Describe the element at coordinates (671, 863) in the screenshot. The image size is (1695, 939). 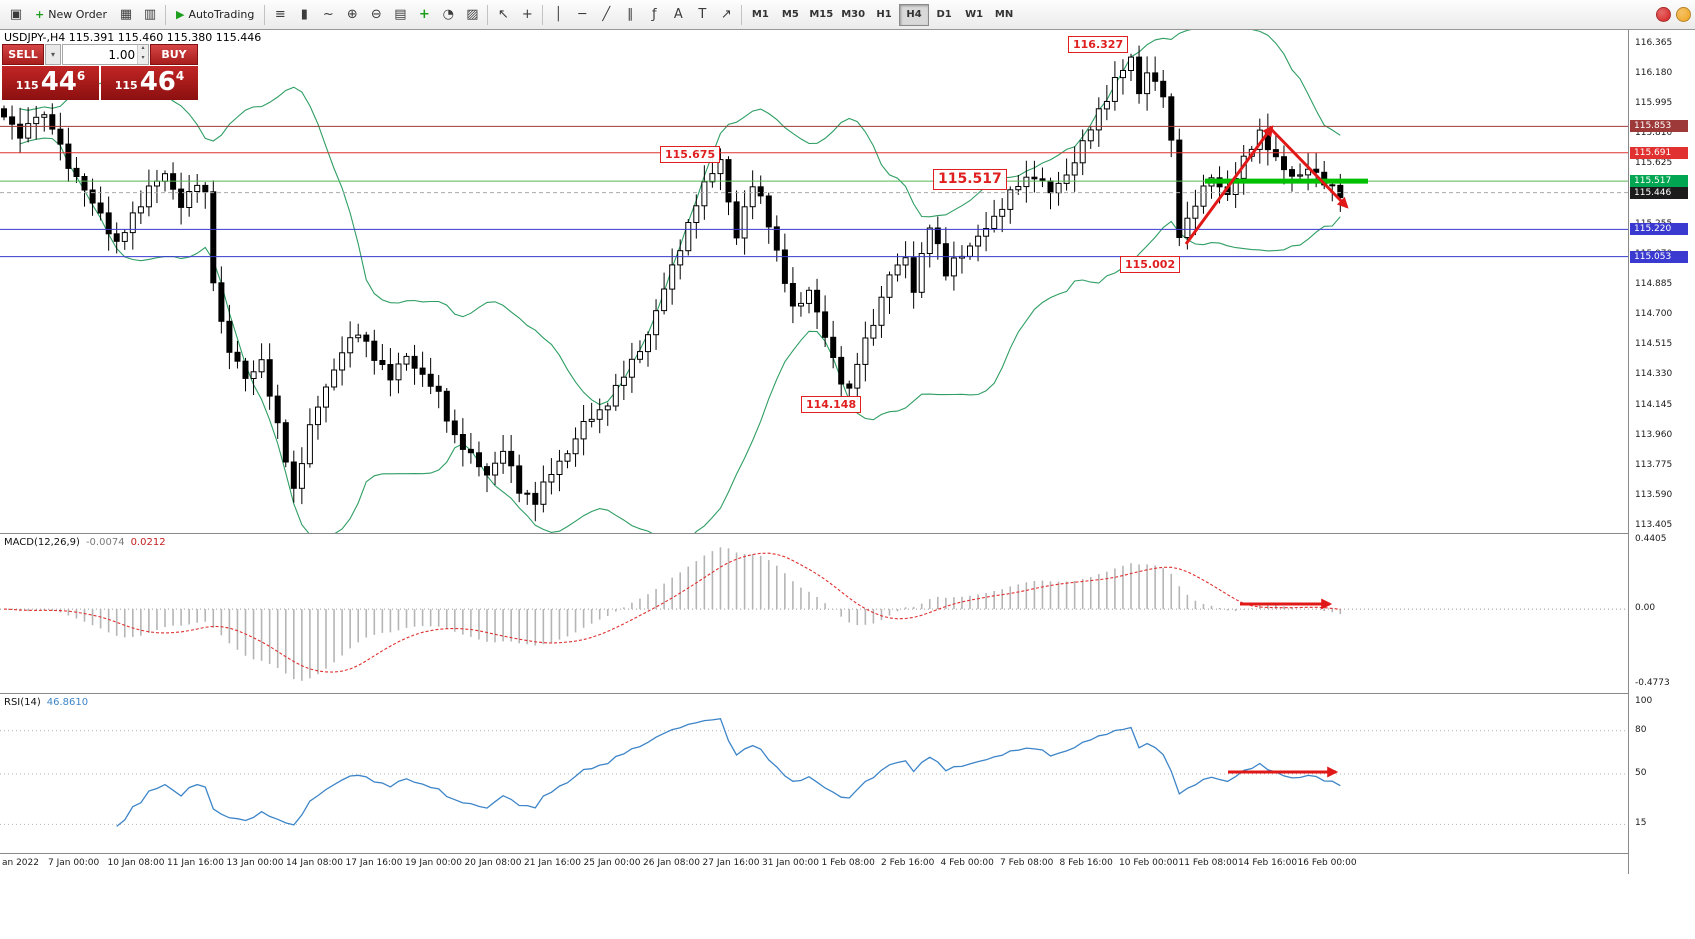
I see `time-axis-label: 26 Jan 08:00` at that location.